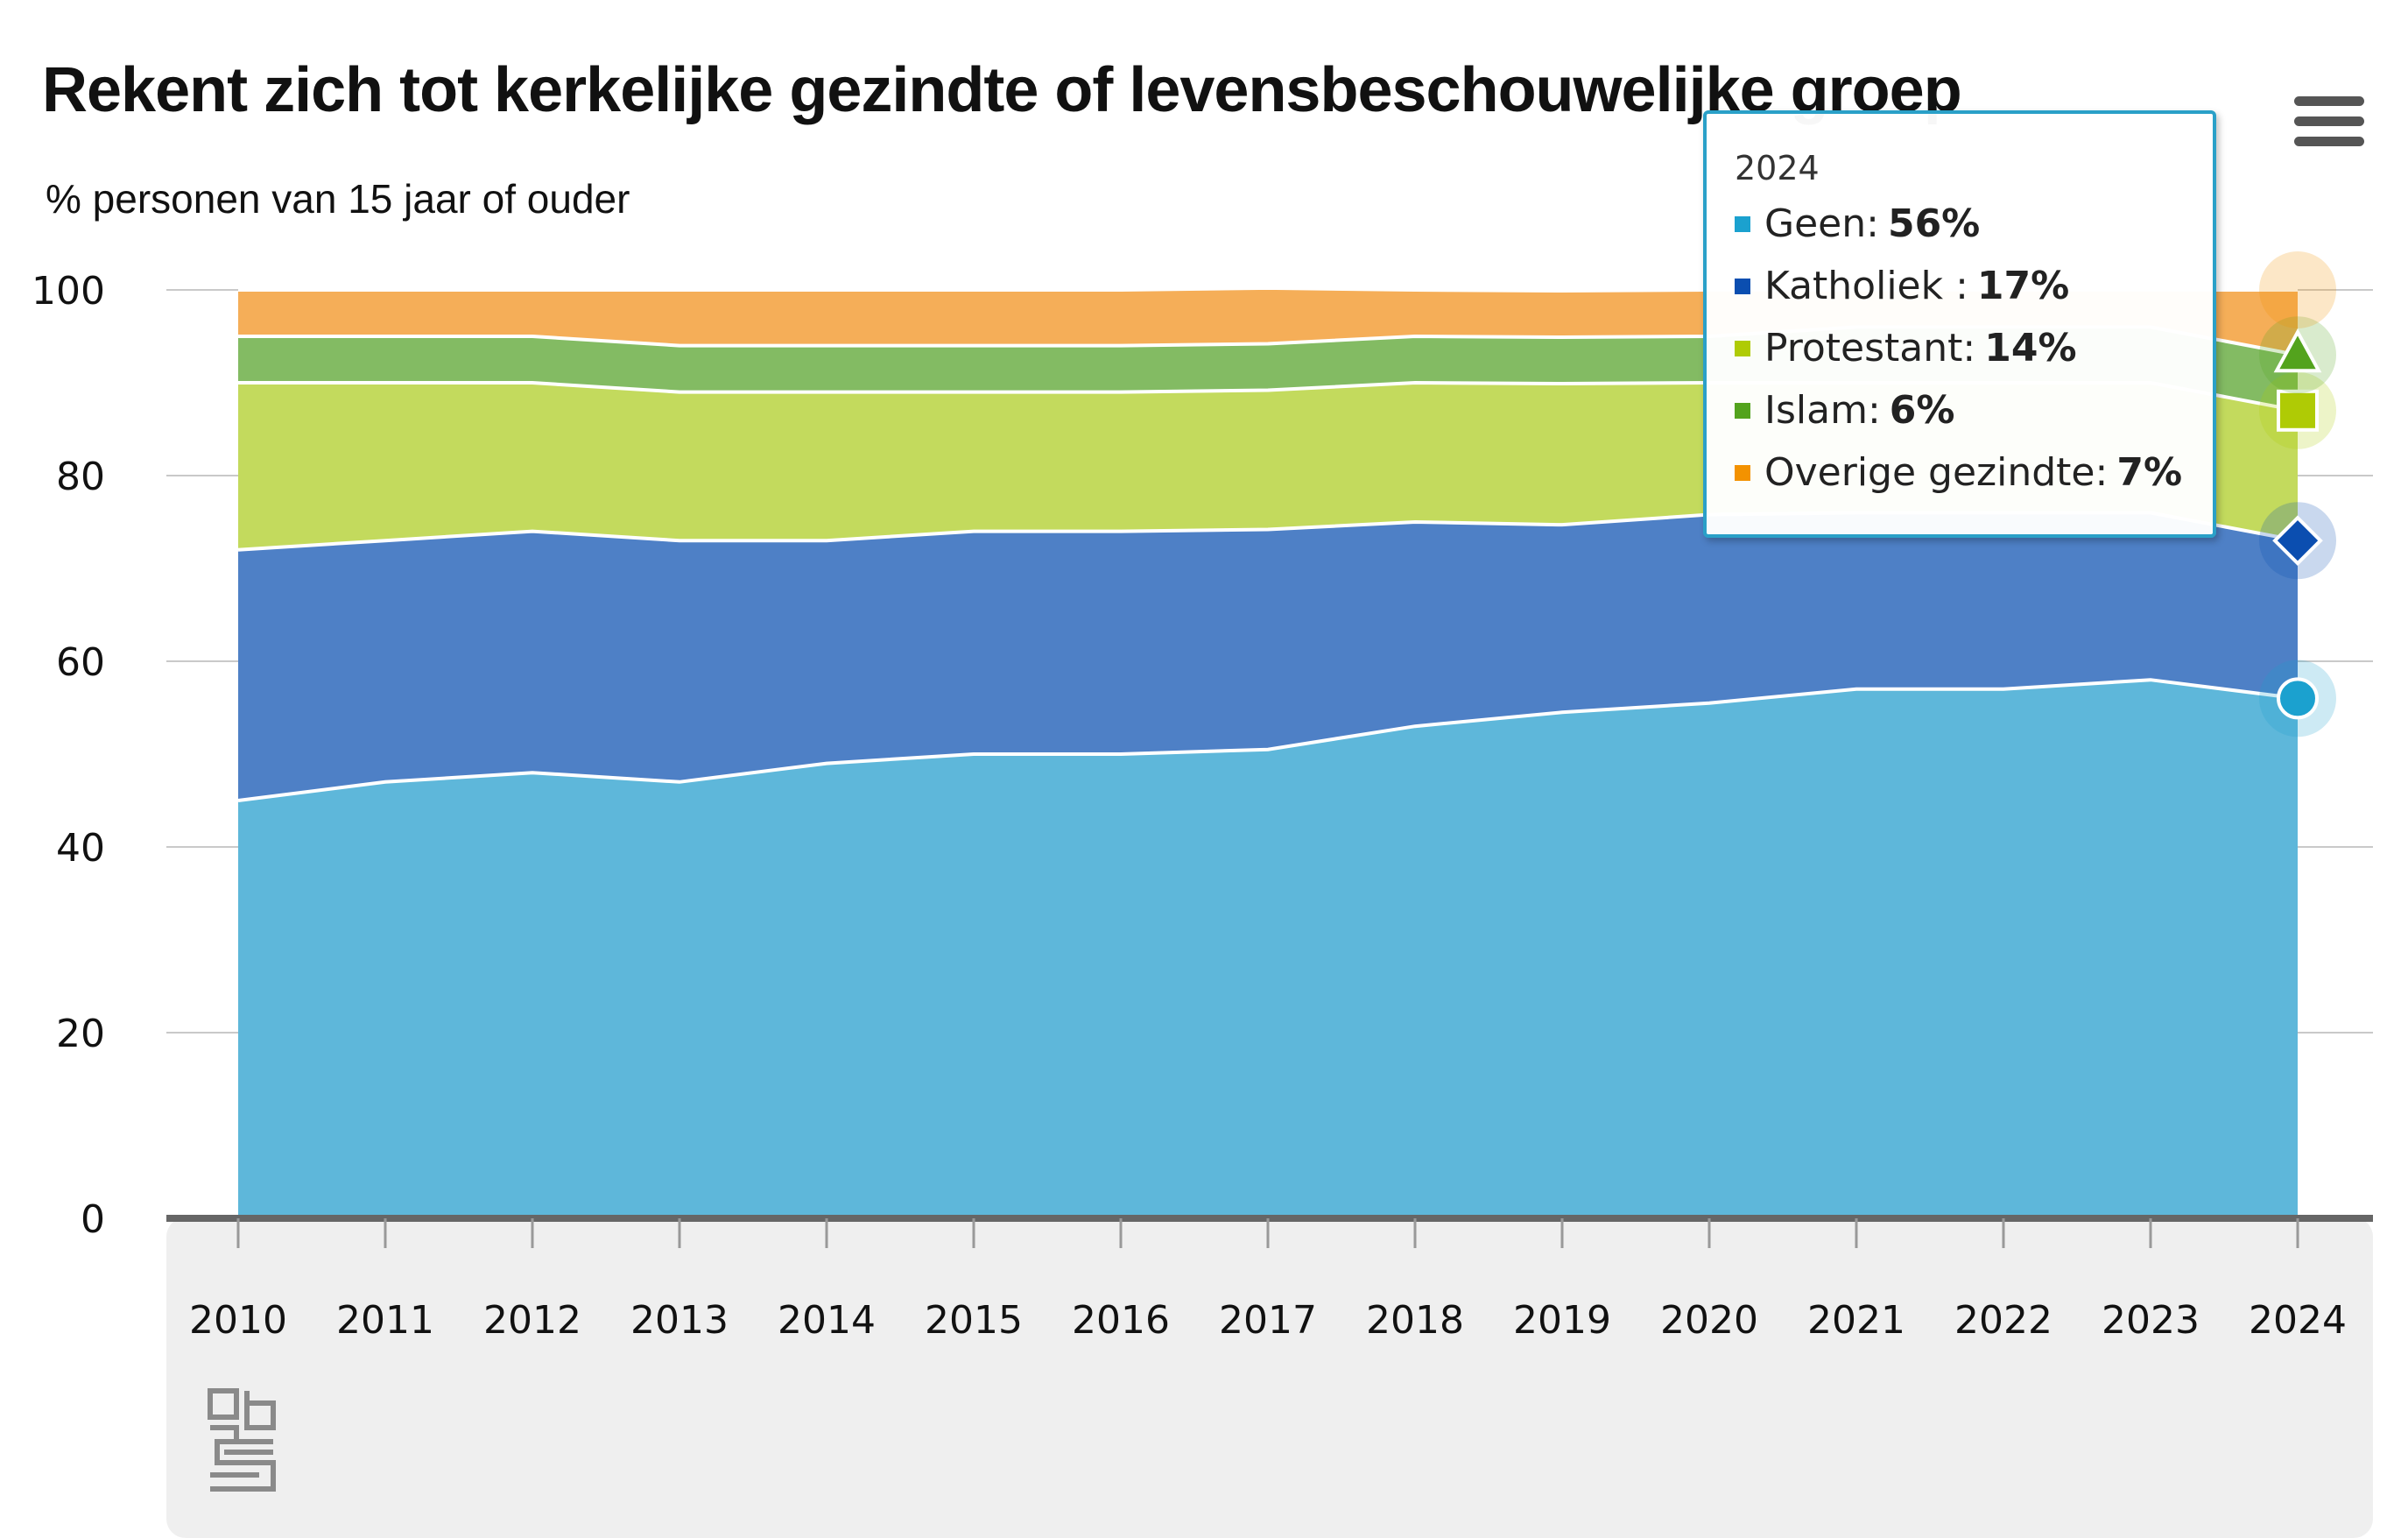  I want to click on y-tick-labels: 0 20 40 60 80 100, so click(68, 755).